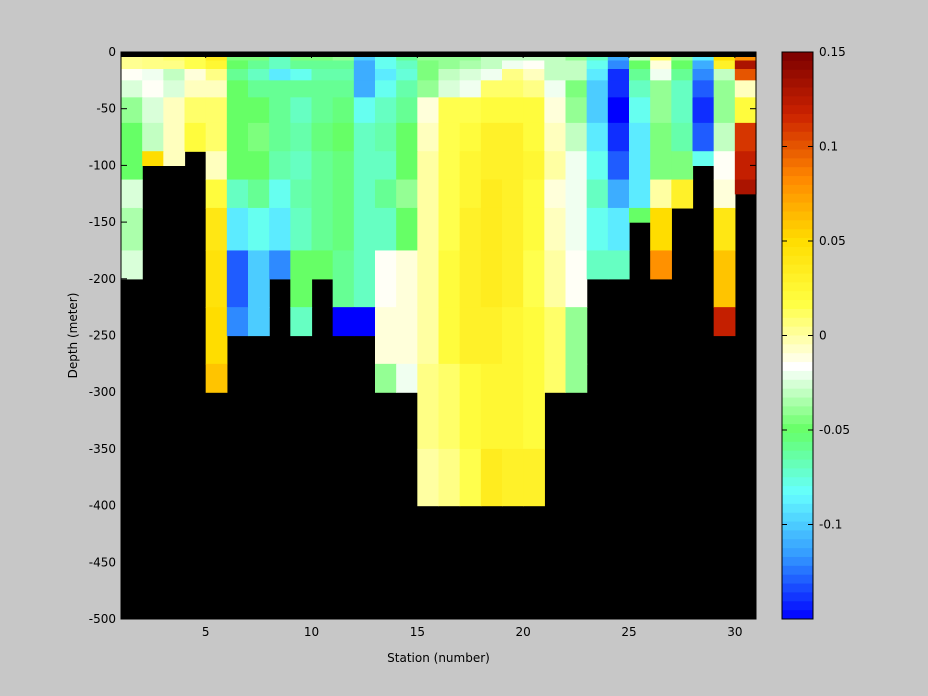  What do you see at coordinates (830, 525) in the screenshot?
I see `colorbar-tick-label: -0.1` at bounding box center [830, 525].